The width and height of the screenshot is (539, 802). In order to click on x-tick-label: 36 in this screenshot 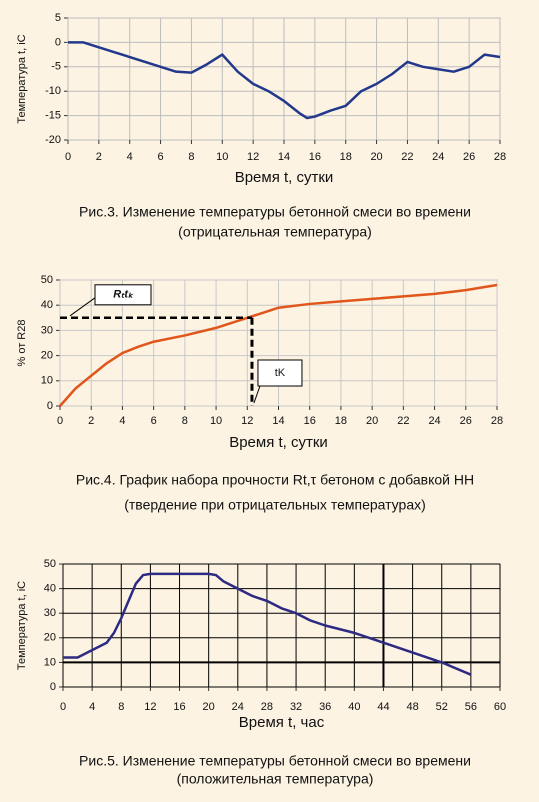, I will do `click(325, 707)`.